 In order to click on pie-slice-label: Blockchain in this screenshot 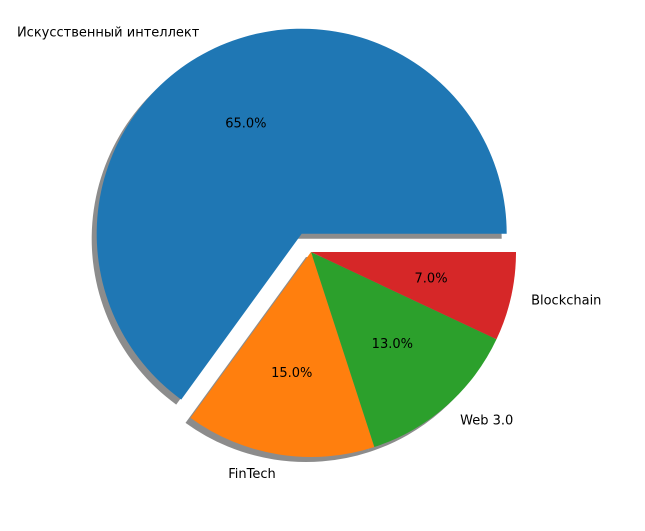, I will do `click(566, 301)`.